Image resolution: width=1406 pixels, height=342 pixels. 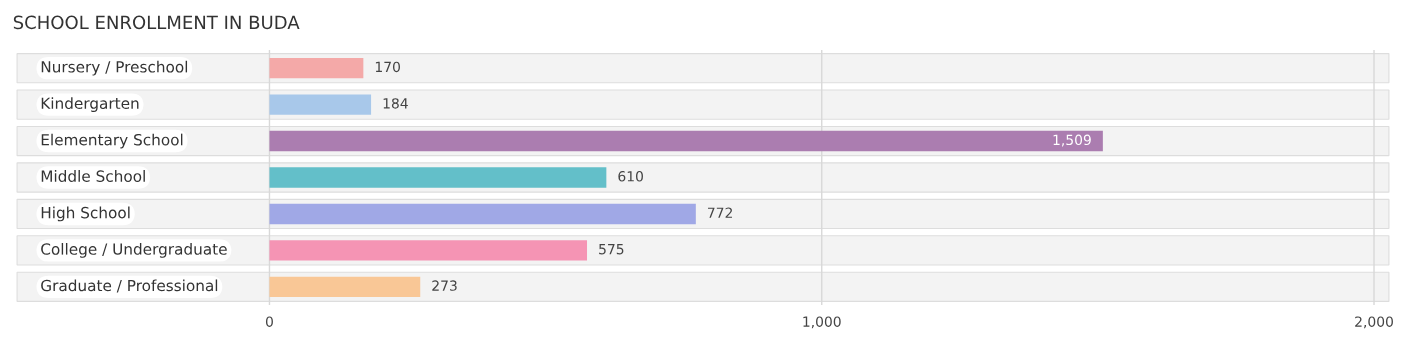 I want to click on x-tick-label: 1,000, so click(x=822, y=322).